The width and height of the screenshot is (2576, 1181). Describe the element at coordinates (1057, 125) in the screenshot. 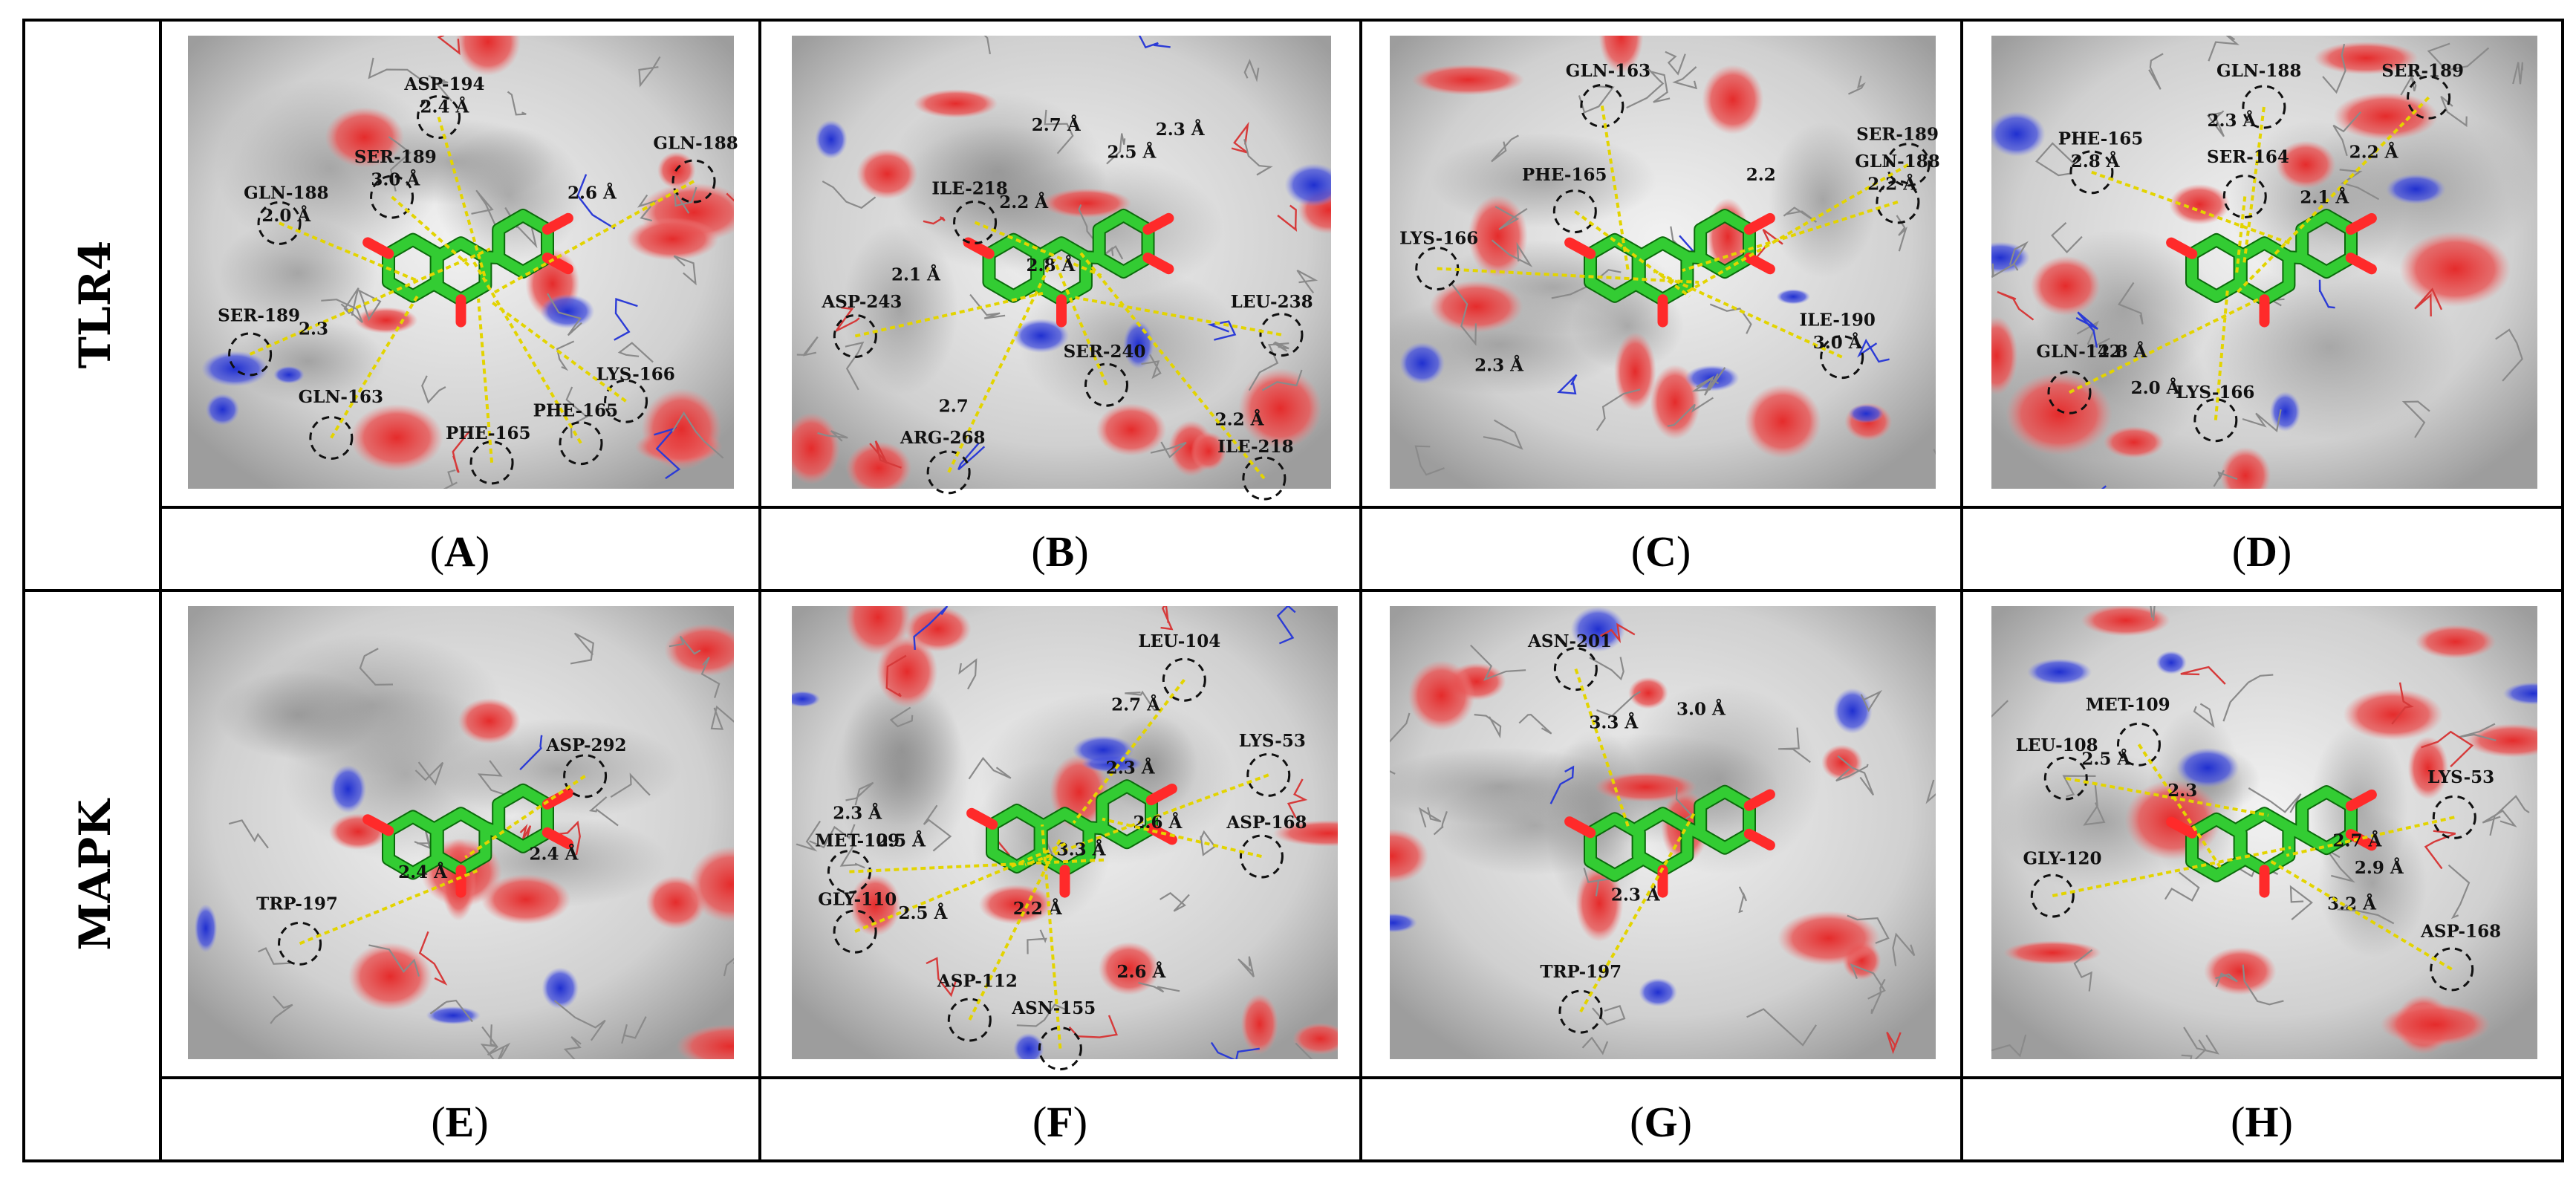

I see `bond-distance-label: 2.7 Å` at that location.